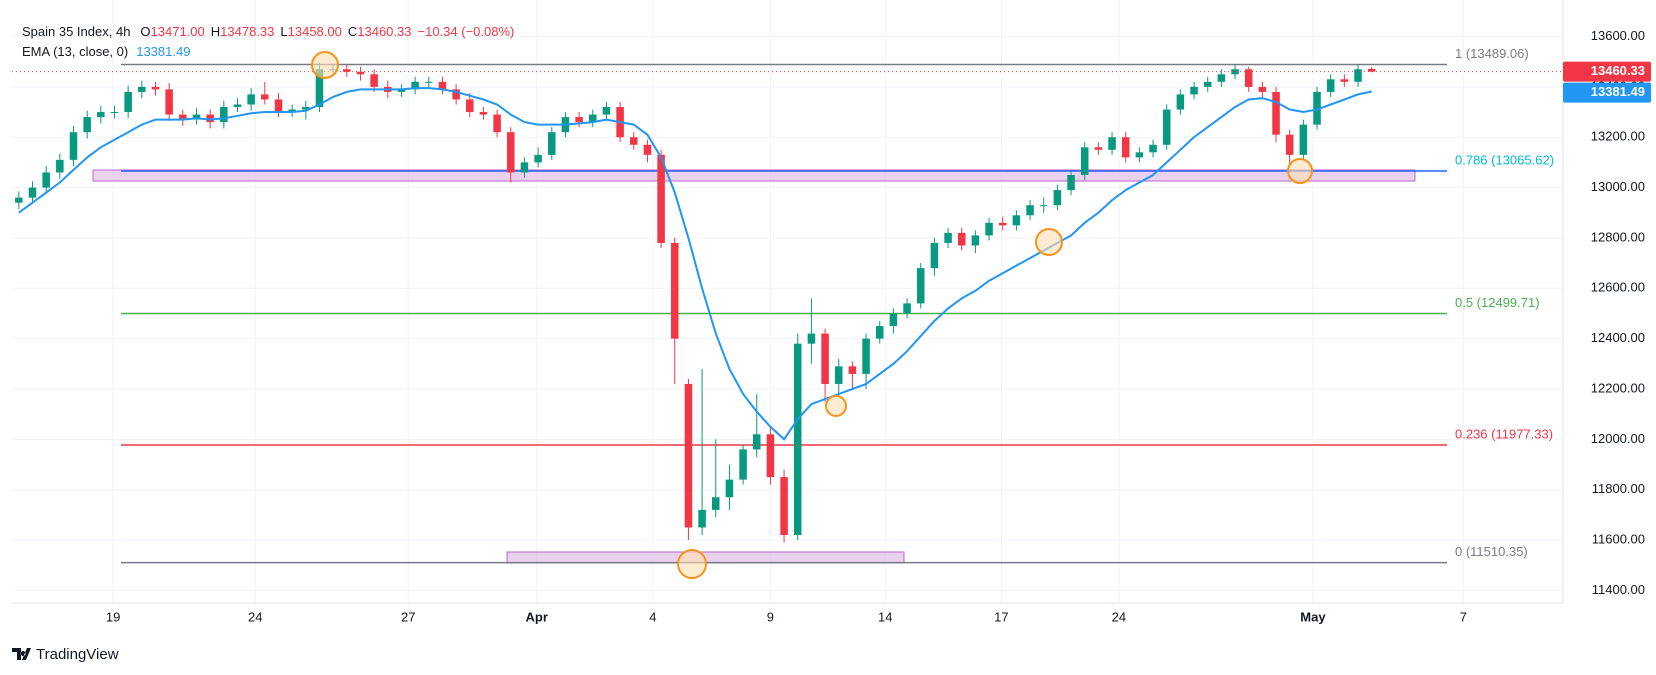 The height and width of the screenshot is (675, 1656). I want to click on brand-logo, so click(21, 654).